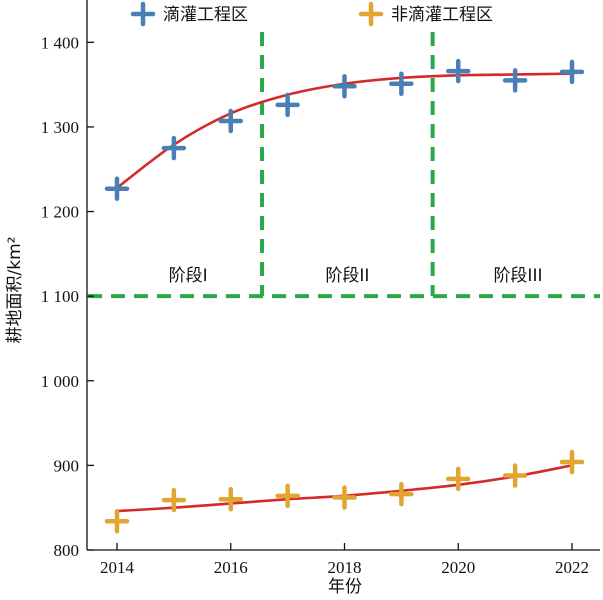 Image resolution: width=603 pixels, height=600 pixels. What do you see at coordinates (117, 521) in the screenshot?
I see `data-point-series-1-2014` at bounding box center [117, 521].